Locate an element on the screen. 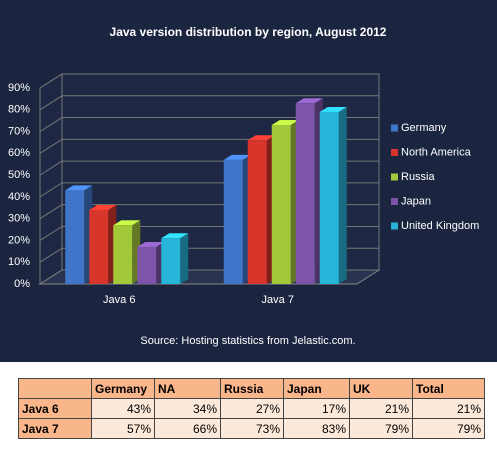  table-cell: Russia is located at coordinates (252, 388).